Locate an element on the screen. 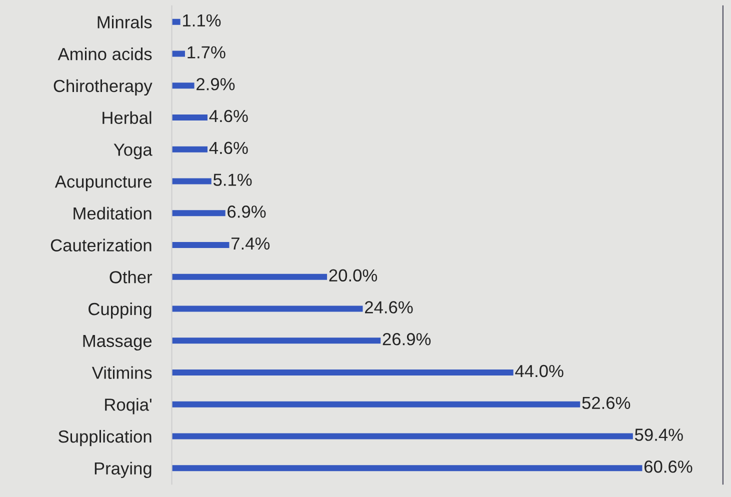 Image resolution: width=731 pixels, height=497 pixels. data-label: 44.0% is located at coordinates (539, 371).